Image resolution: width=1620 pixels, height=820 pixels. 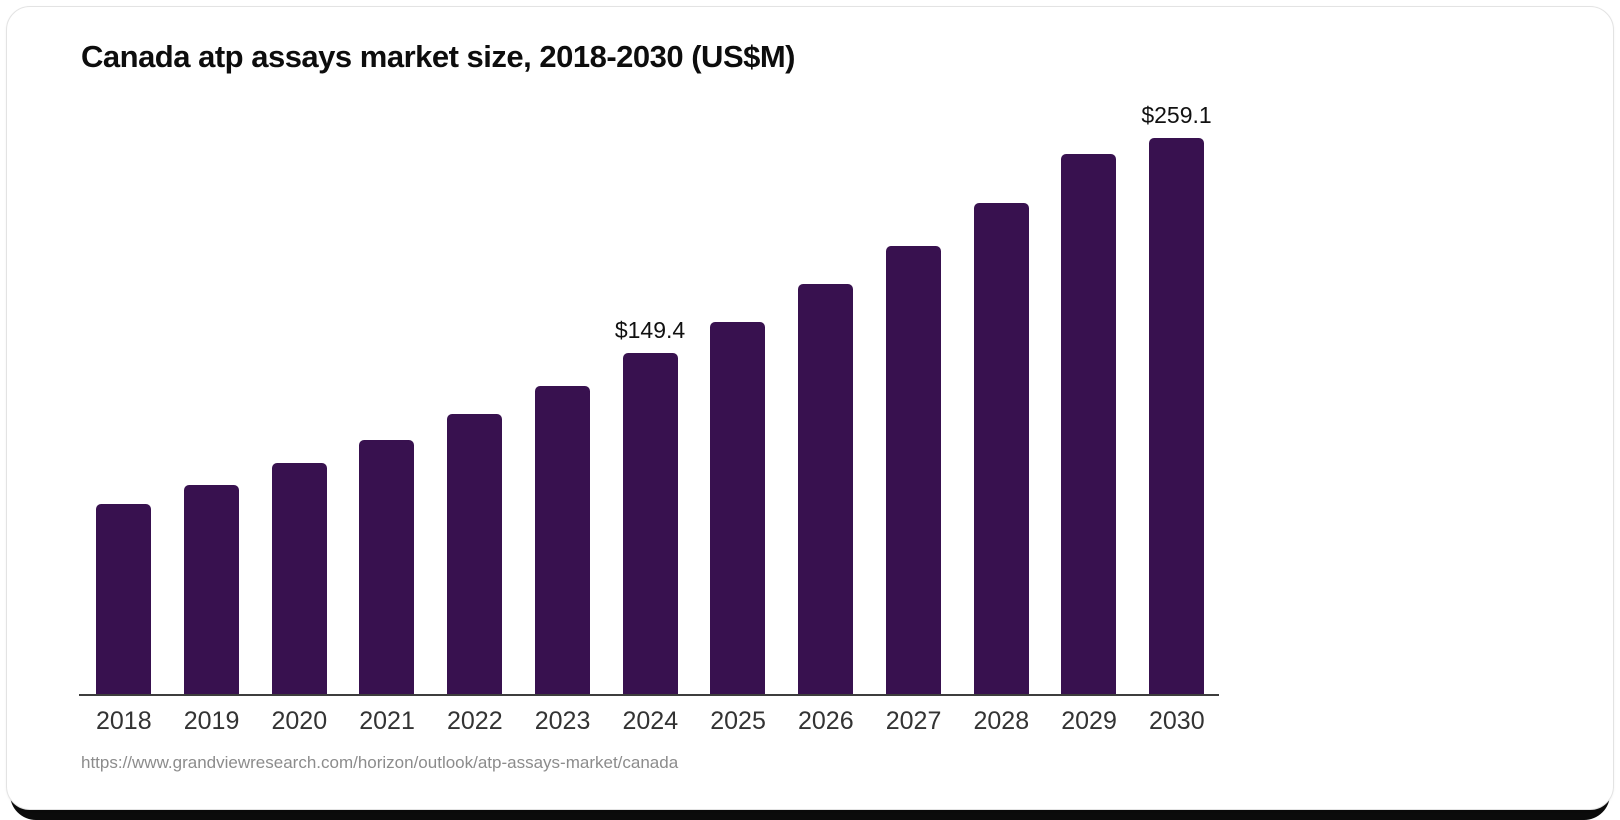 I want to click on x-axis-line, so click(x=649, y=695).